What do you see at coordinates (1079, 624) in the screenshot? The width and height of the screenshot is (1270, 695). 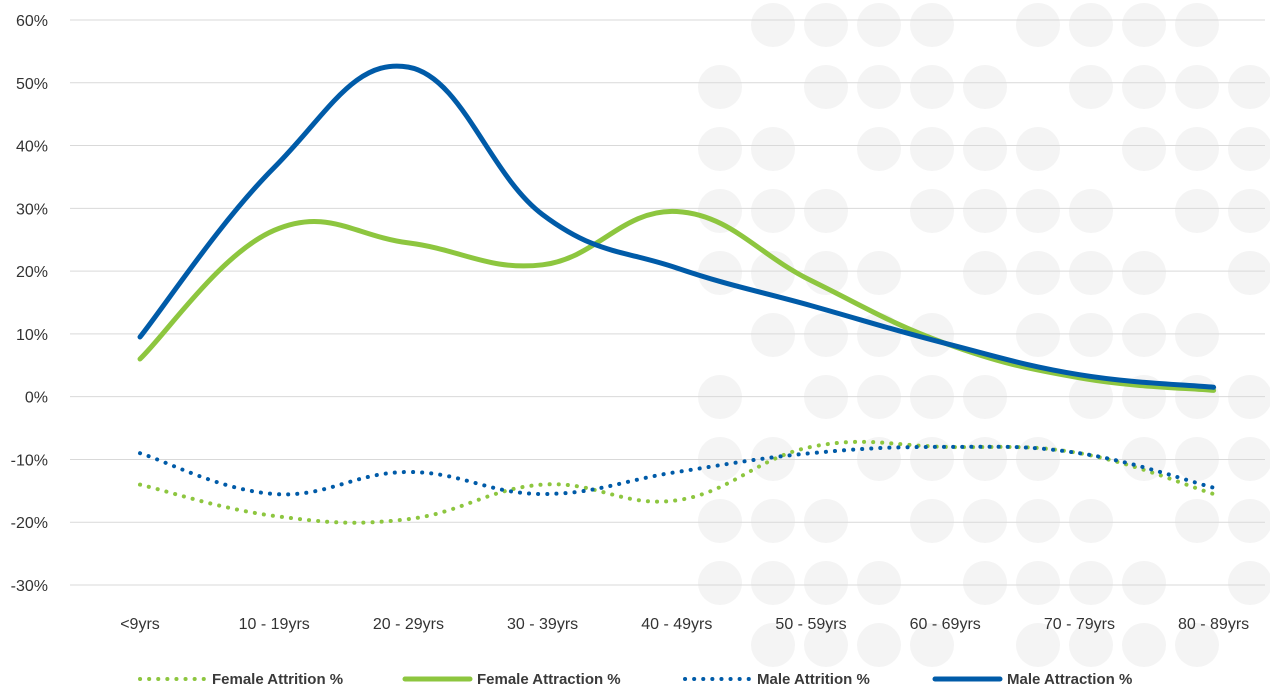 I see `x-tick-label: 70 - 79yrs` at bounding box center [1079, 624].